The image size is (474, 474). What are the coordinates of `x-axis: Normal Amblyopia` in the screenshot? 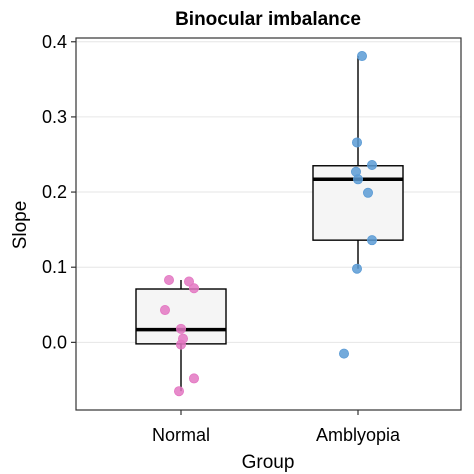 It's located at (276, 427).